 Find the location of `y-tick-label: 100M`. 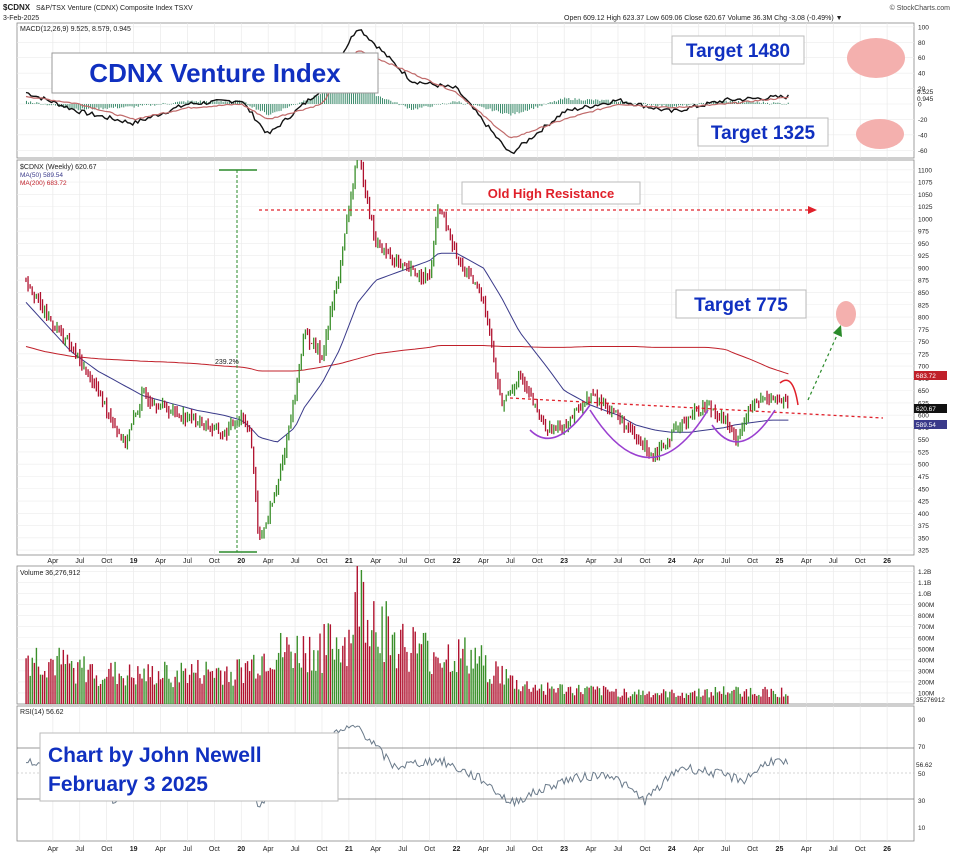

y-tick-label: 100M is located at coordinates (926, 693).